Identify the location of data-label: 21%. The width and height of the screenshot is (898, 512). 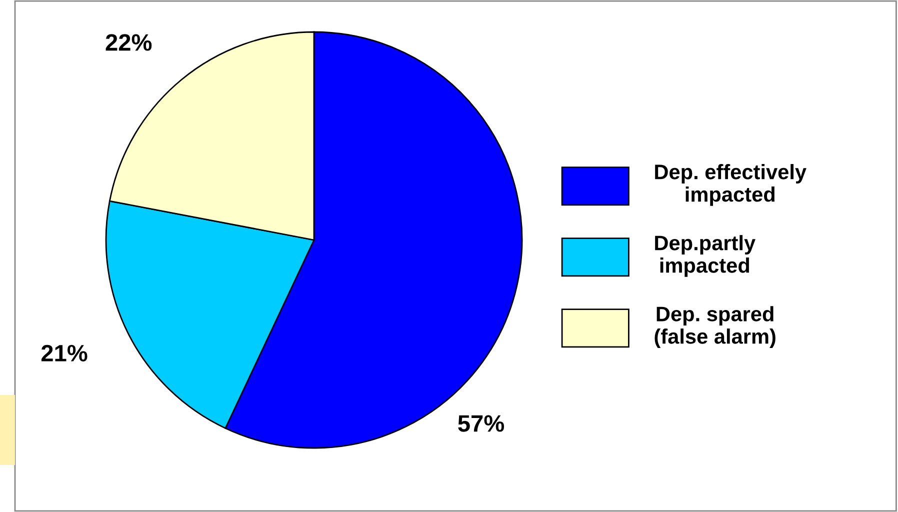
(64, 353).